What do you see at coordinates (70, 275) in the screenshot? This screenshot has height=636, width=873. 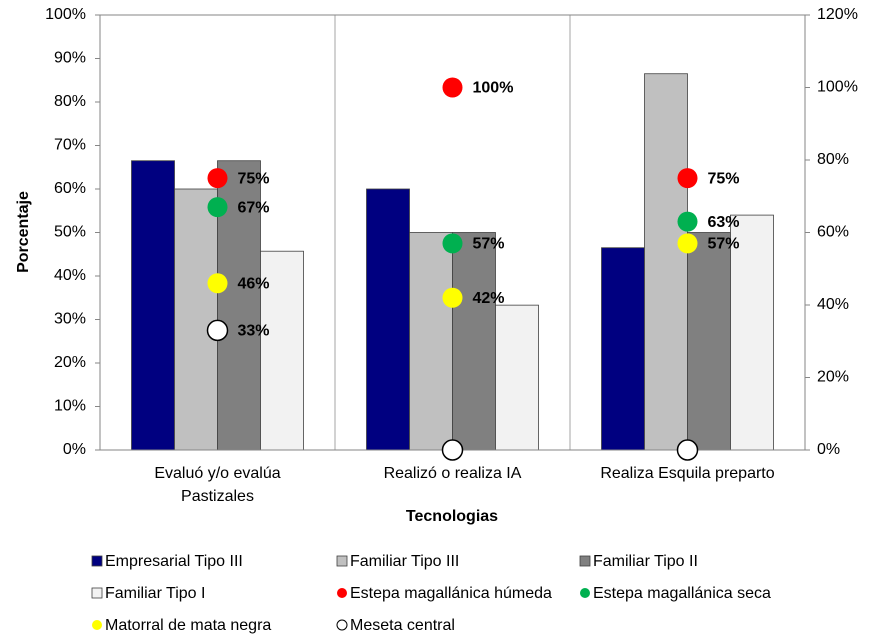 I see `y-tick-label: 40%` at bounding box center [70, 275].